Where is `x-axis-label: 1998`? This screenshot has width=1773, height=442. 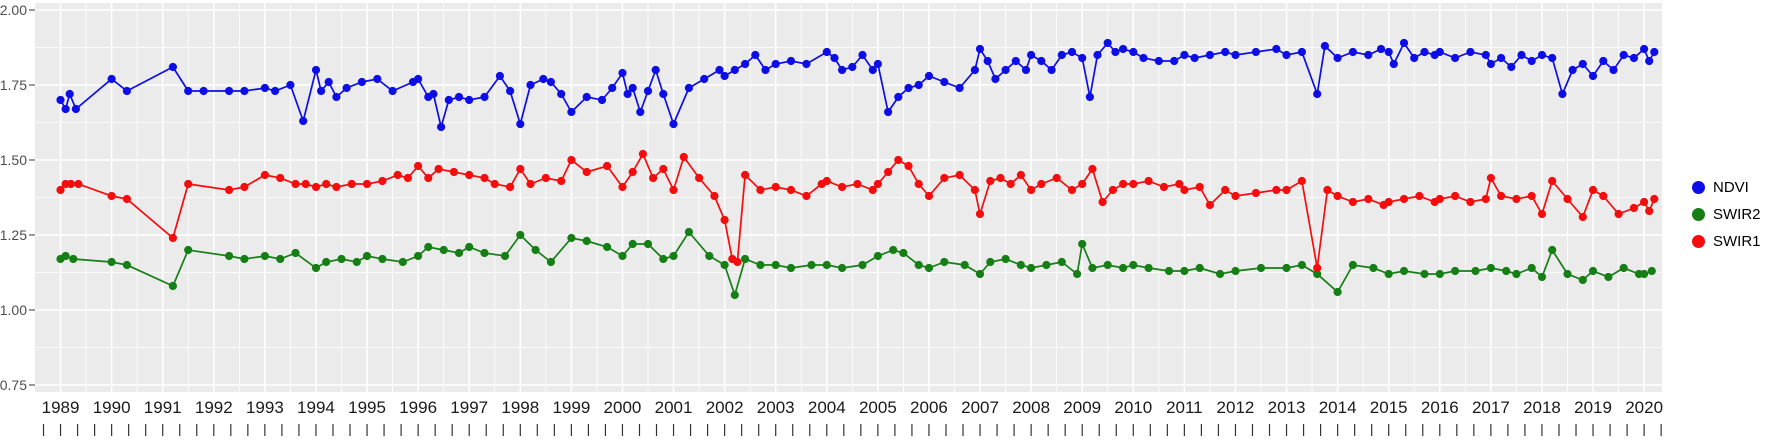 x-axis-label: 1998 is located at coordinates (520, 407).